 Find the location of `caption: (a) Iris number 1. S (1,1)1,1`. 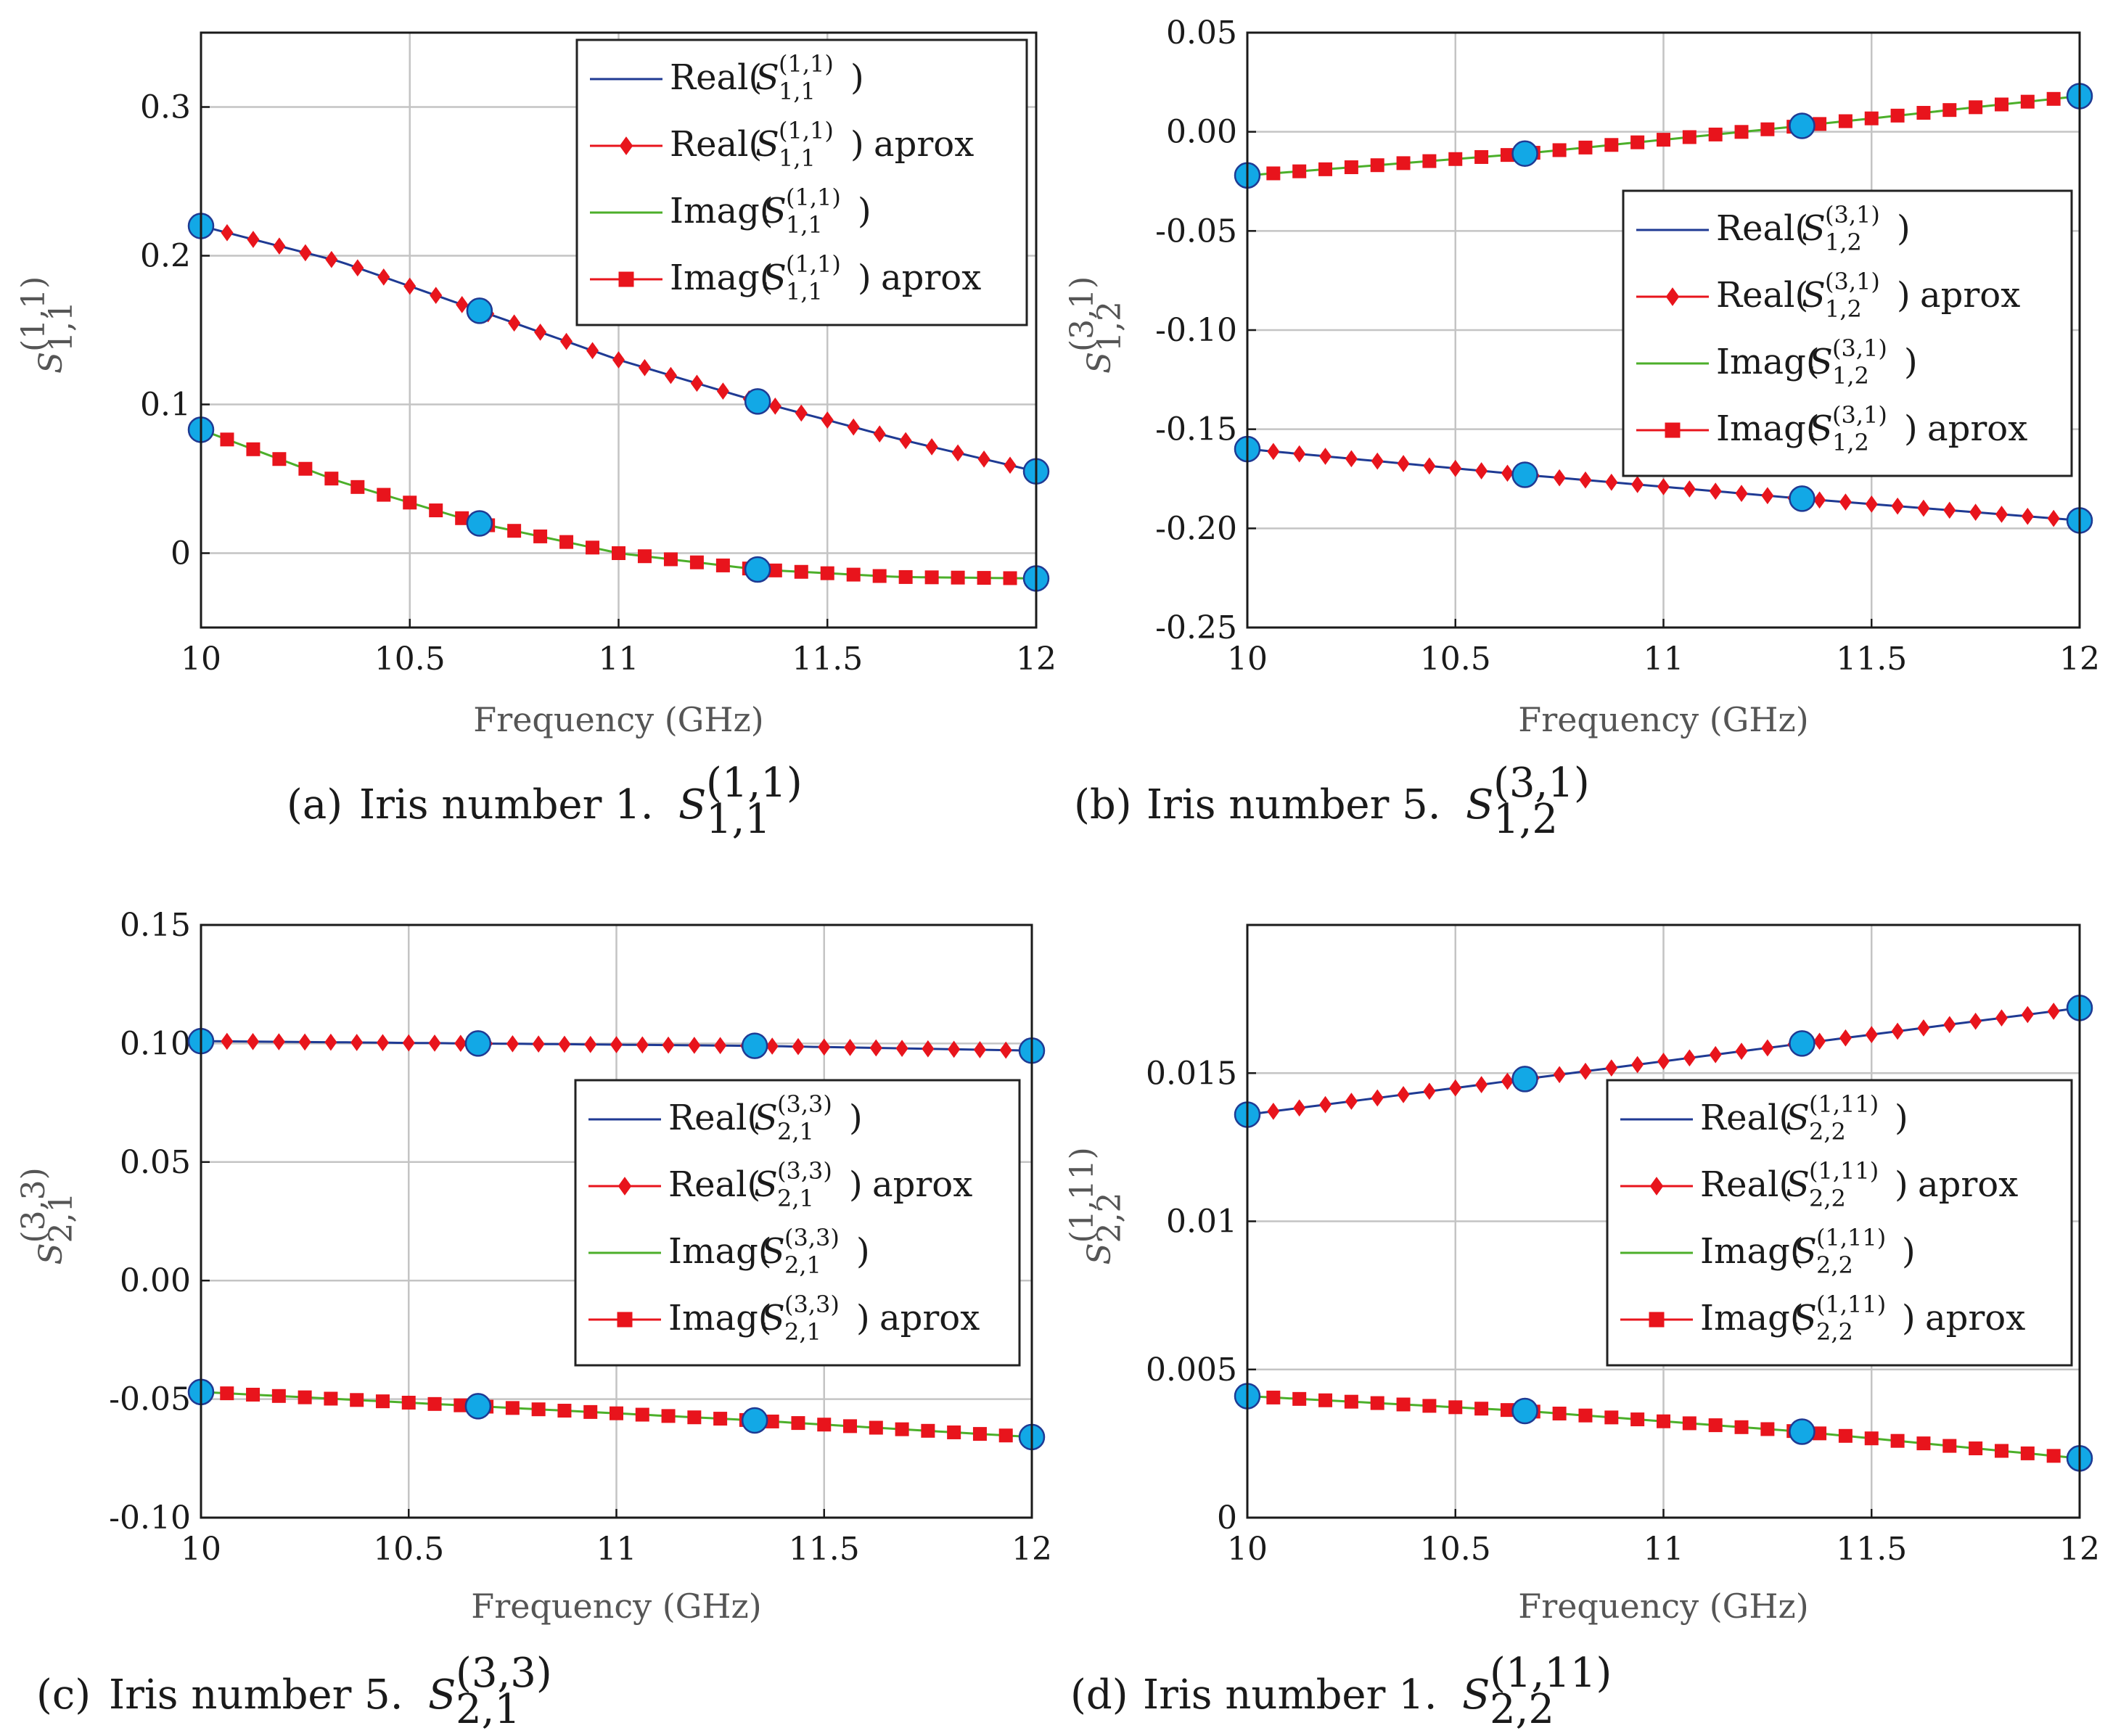

caption: (a) Iris number 1. S (1,1)1,1 is located at coordinates (545, 801).